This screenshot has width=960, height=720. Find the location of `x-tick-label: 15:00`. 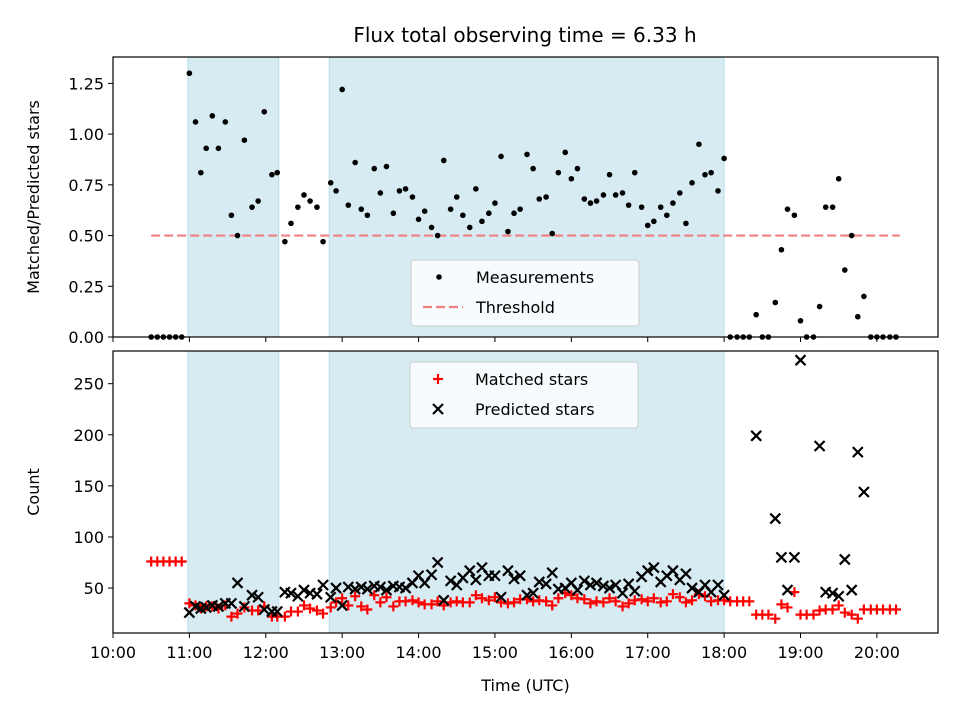

x-tick-label: 15:00 is located at coordinates (495, 652).